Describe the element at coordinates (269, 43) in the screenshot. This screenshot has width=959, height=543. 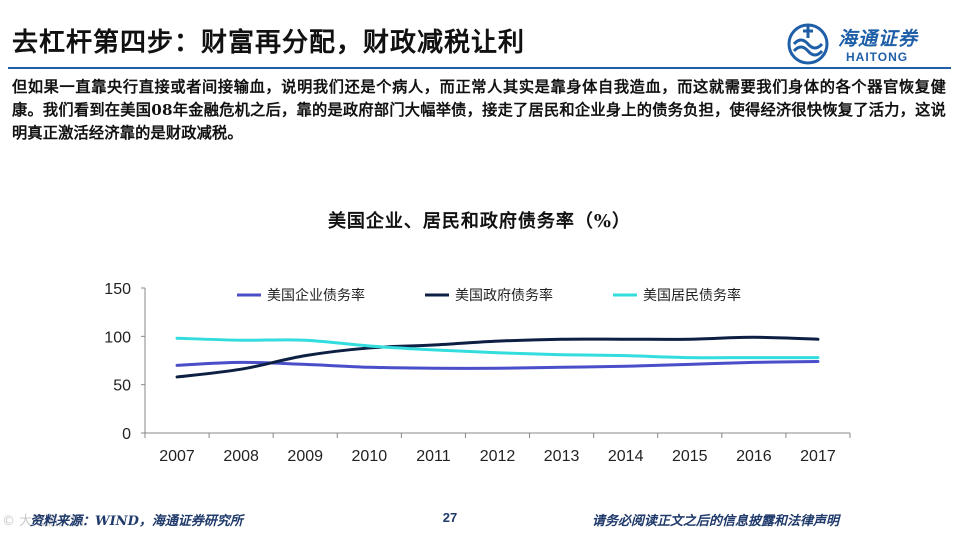
I see `slide-title: 去杠杆第四步：财富再分配，财政减税让利` at that location.